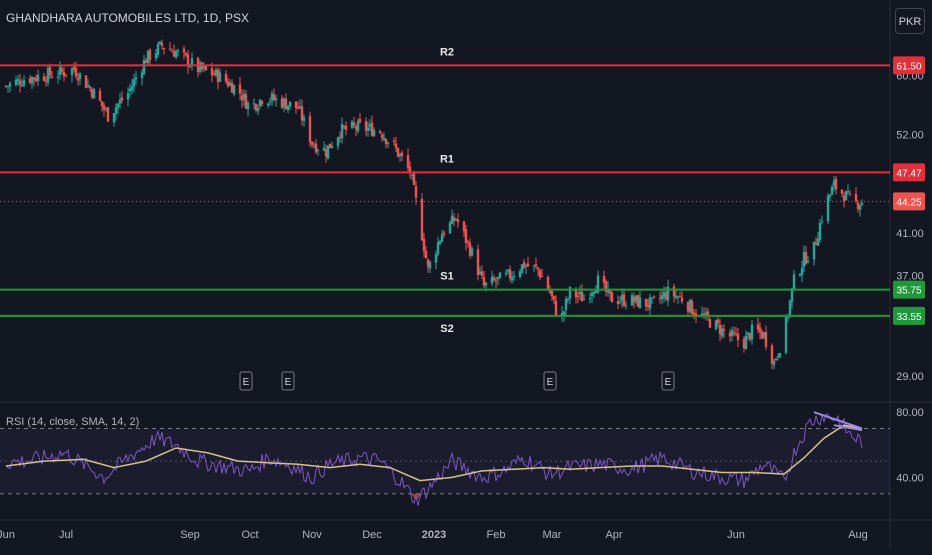 The width and height of the screenshot is (932, 555). What do you see at coordinates (838, 420) in the screenshot?
I see `rsi-divergence-line` at bounding box center [838, 420].